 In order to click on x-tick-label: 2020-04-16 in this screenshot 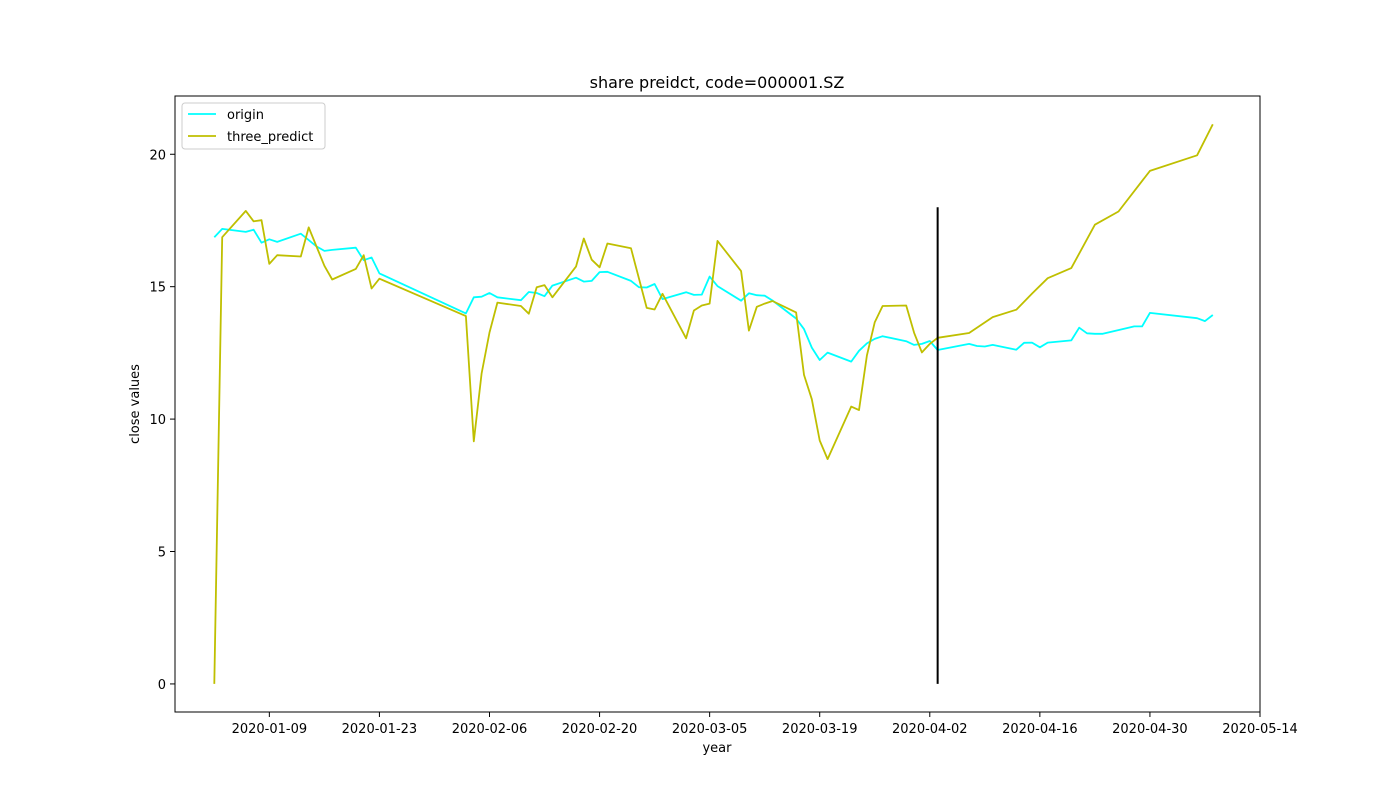, I will do `click(1040, 729)`.